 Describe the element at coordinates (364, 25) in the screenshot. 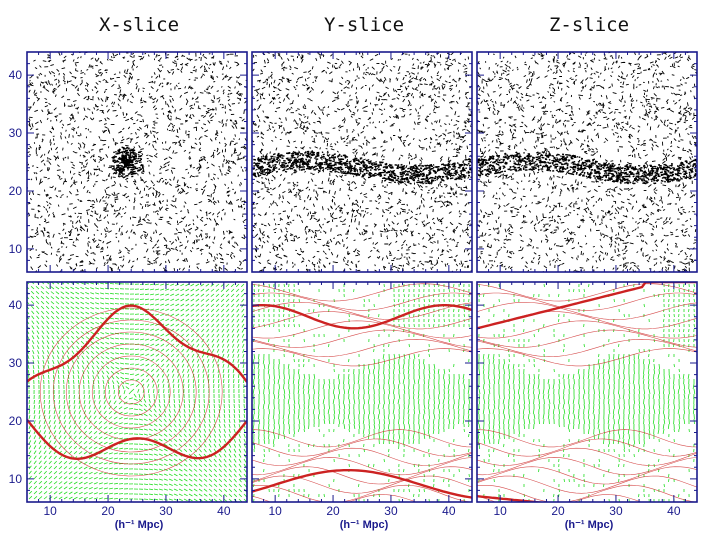

I see `y-slice-title: Y-slice` at that location.